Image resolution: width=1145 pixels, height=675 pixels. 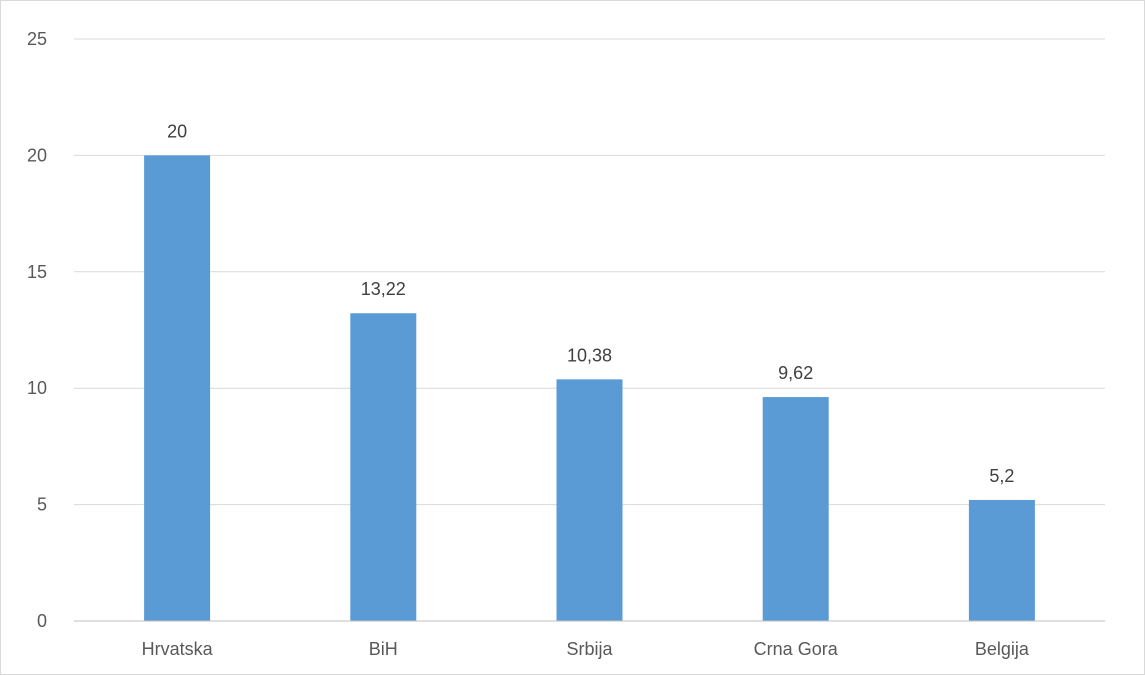 What do you see at coordinates (37, 388) in the screenshot?
I see `y-tick-label: 10` at bounding box center [37, 388].